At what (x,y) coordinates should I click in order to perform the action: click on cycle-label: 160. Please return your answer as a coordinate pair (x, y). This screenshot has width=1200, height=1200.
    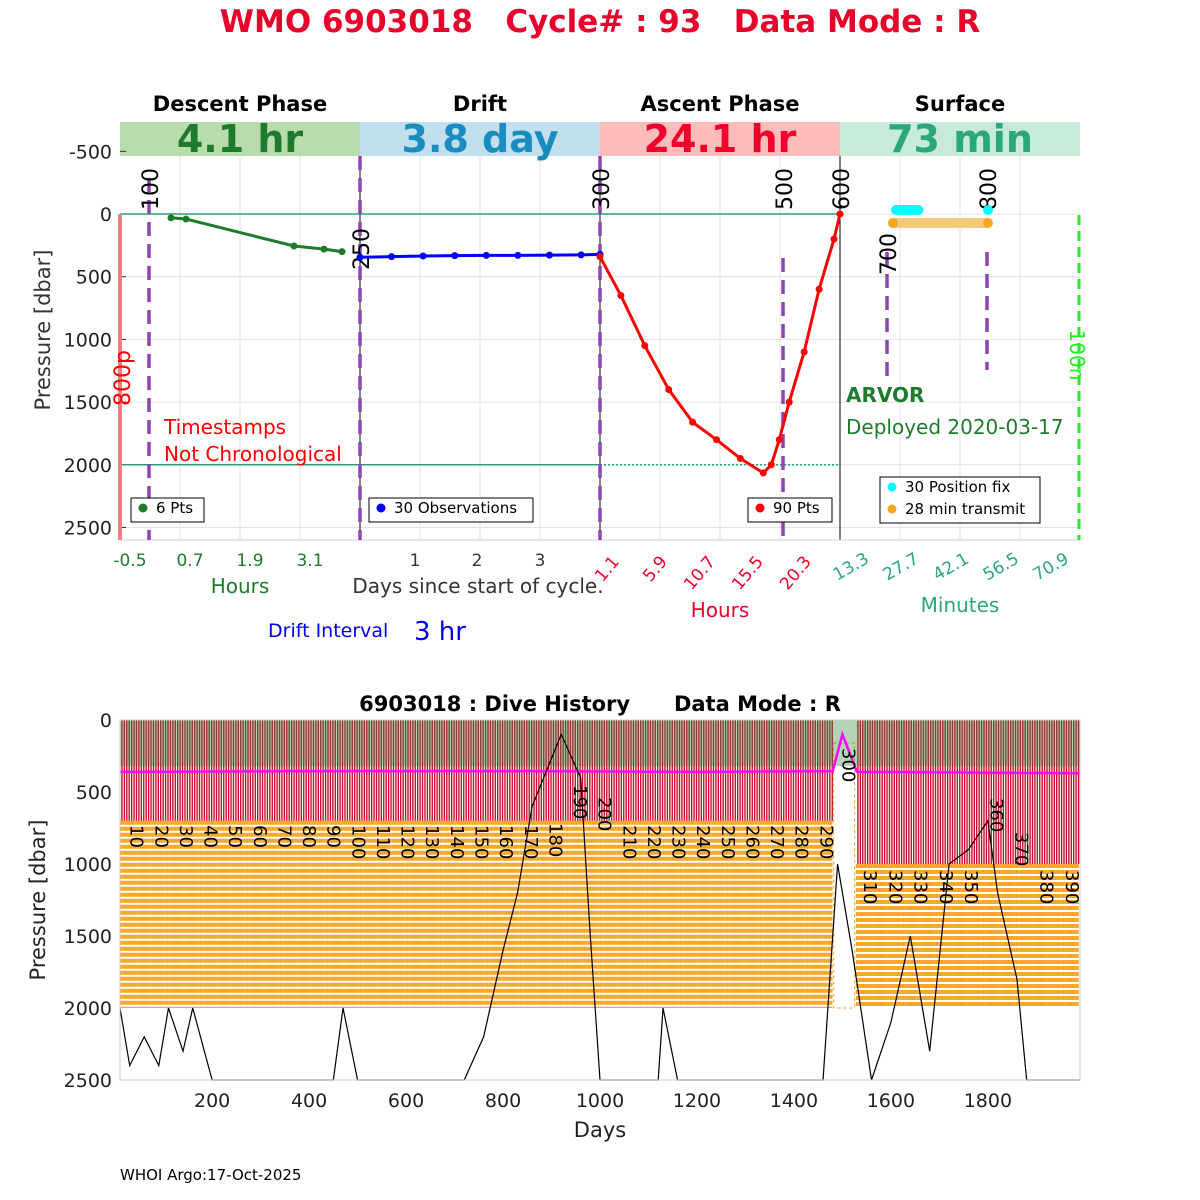
    Looking at the image, I should click on (505, 842).